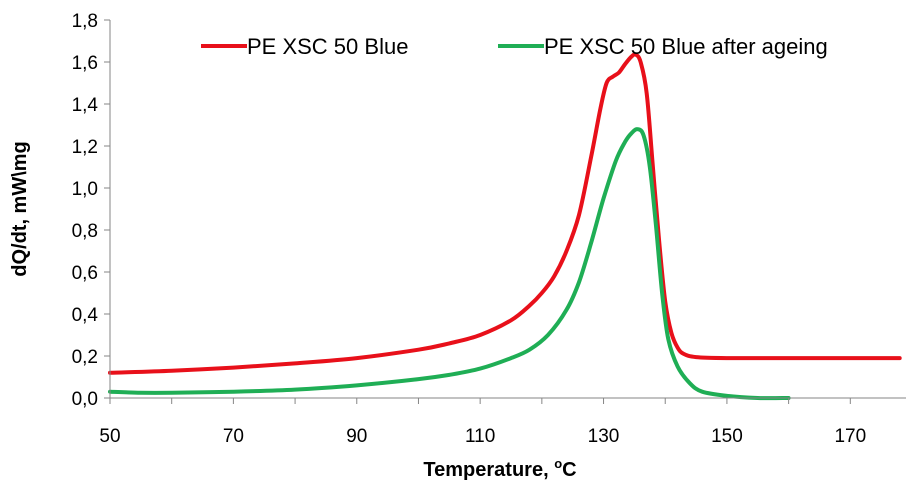 This screenshot has width=906, height=487. Describe the element at coordinates (20, 209) in the screenshot. I see `y-axis-title: dQ/dt, mW\mg` at that location.